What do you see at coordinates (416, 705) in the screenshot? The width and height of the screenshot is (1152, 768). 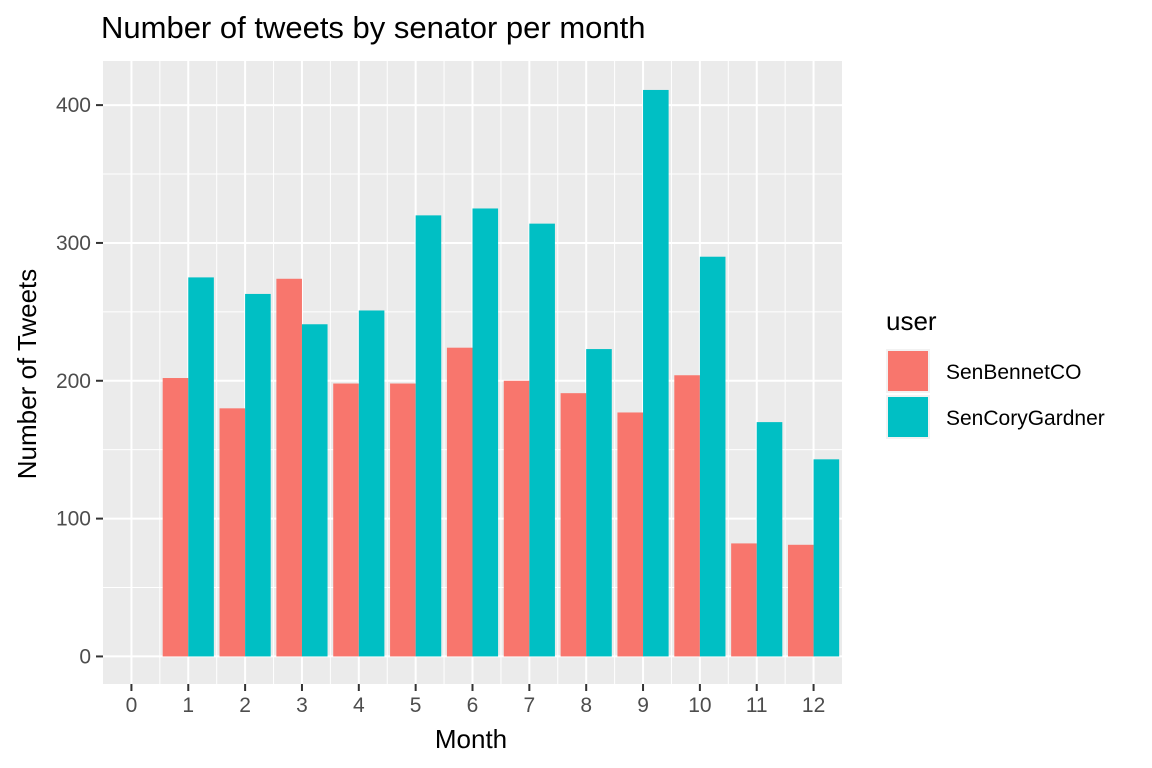 I see `x-tick-label: 5` at bounding box center [416, 705].